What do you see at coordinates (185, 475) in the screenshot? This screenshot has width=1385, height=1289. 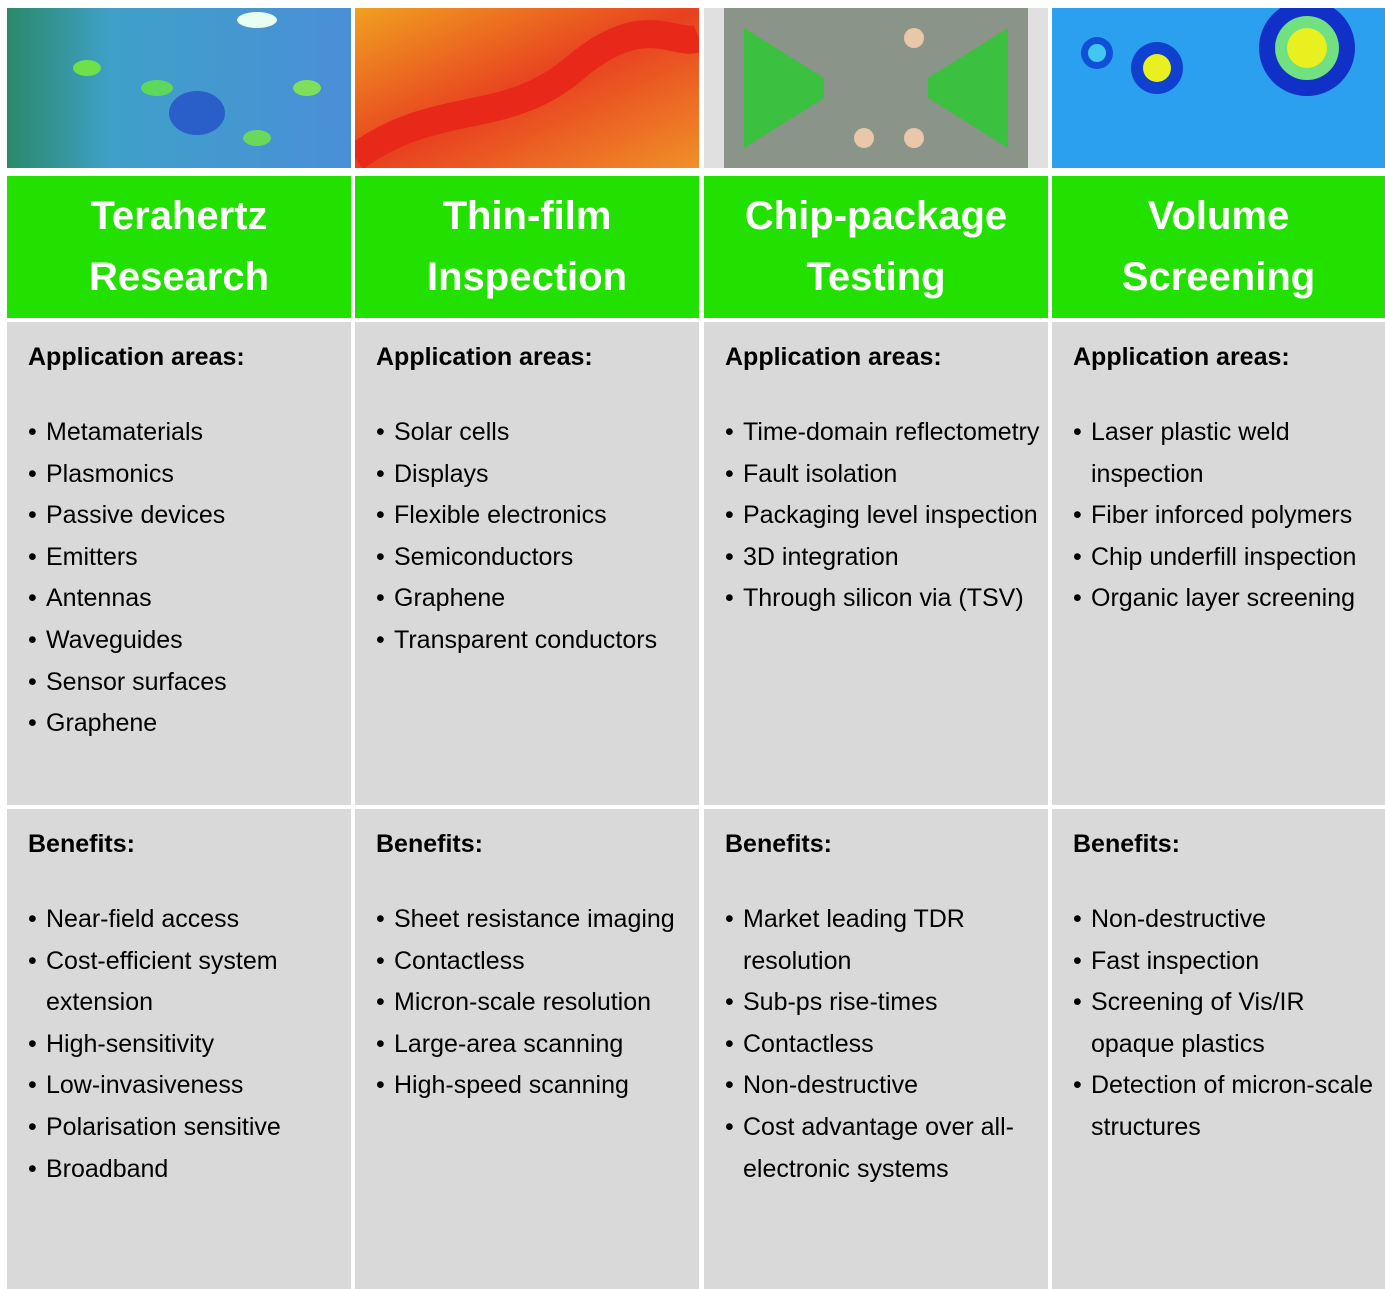 I see `list-item: Plasmonics` at bounding box center [185, 475].